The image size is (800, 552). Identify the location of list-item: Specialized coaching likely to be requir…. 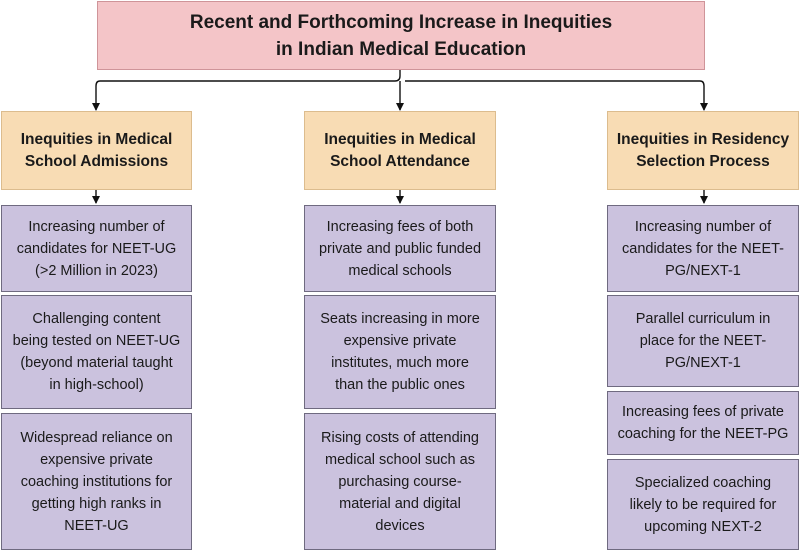
(703, 504).